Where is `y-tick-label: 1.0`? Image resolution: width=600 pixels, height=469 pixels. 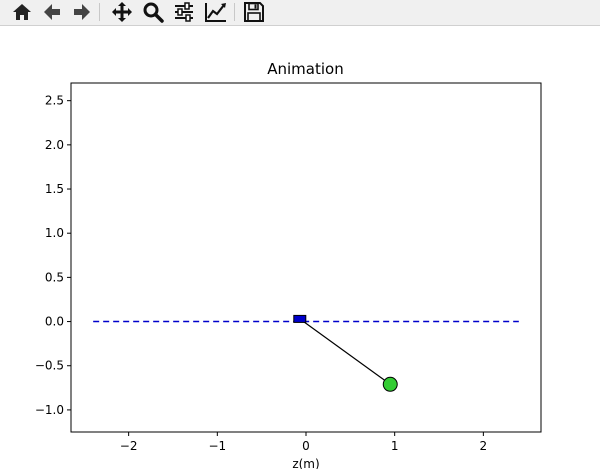 y-tick-label: 1.0 is located at coordinates (54, 233).